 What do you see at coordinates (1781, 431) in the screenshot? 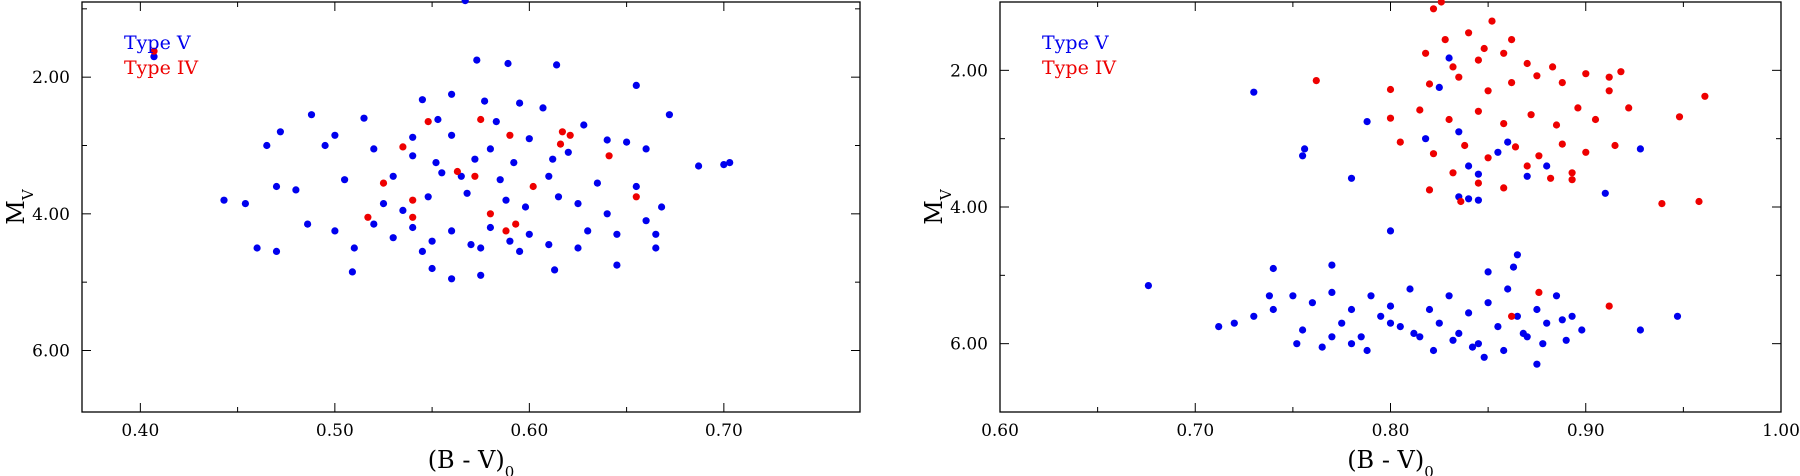
I see `x-tick-label: 1.00` at bounding box center [1781, 431].